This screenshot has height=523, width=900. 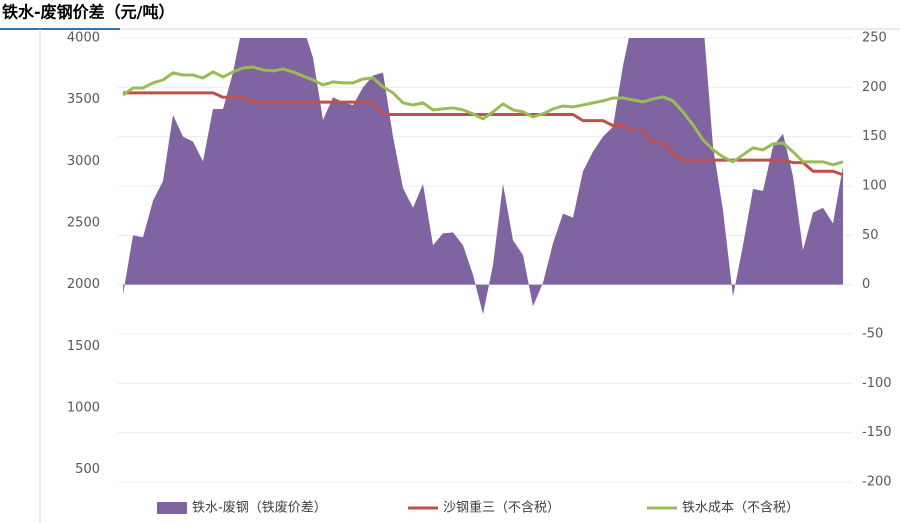 What do you see at coordinates (866, 284) in the screenshot?
I see `y2-tick-label: 0` at bounding box center [866, 284].